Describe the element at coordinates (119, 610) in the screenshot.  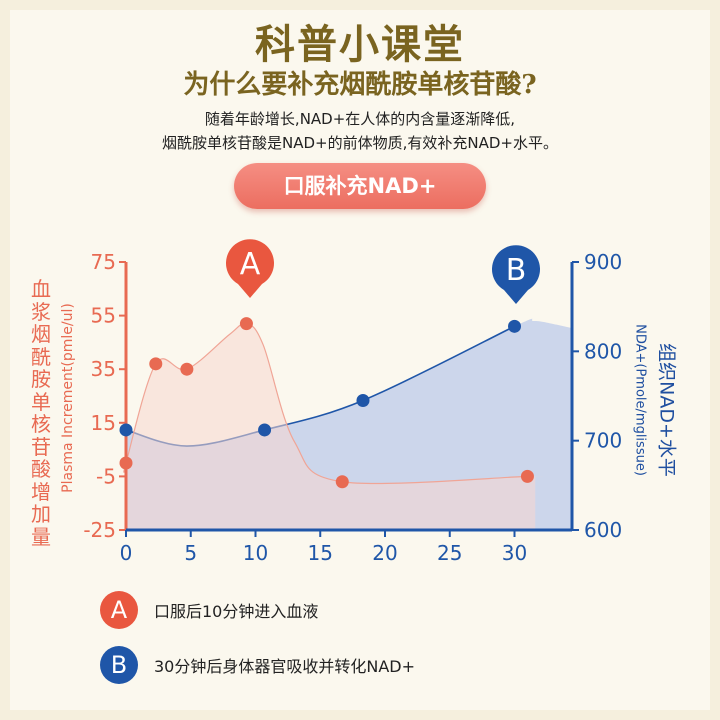
I see `legend-badge-a: A` at that location.